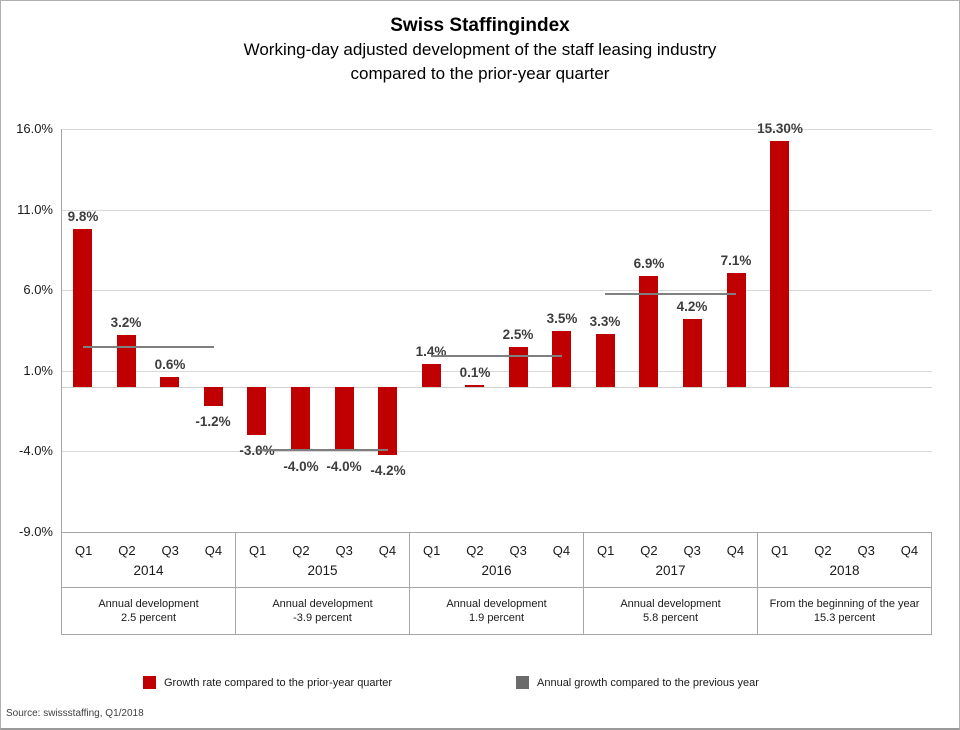 This screenshot has width=960, height=730. What do you see at coordinates (605, 321) in the screenshot?
I see `bar-value-label: 3.3%` at bounding box center [605, 321].